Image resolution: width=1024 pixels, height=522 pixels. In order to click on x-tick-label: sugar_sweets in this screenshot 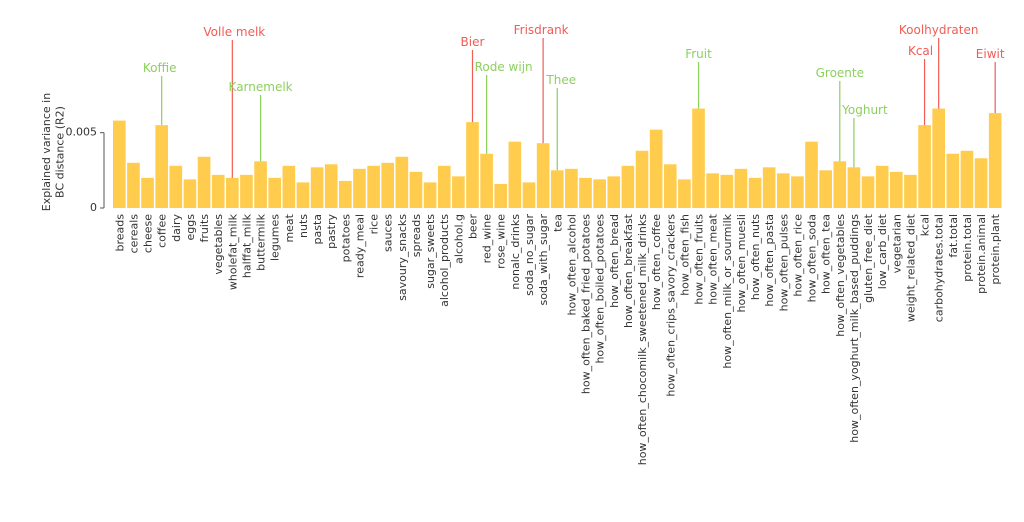, I will do `click(430, 251)`.